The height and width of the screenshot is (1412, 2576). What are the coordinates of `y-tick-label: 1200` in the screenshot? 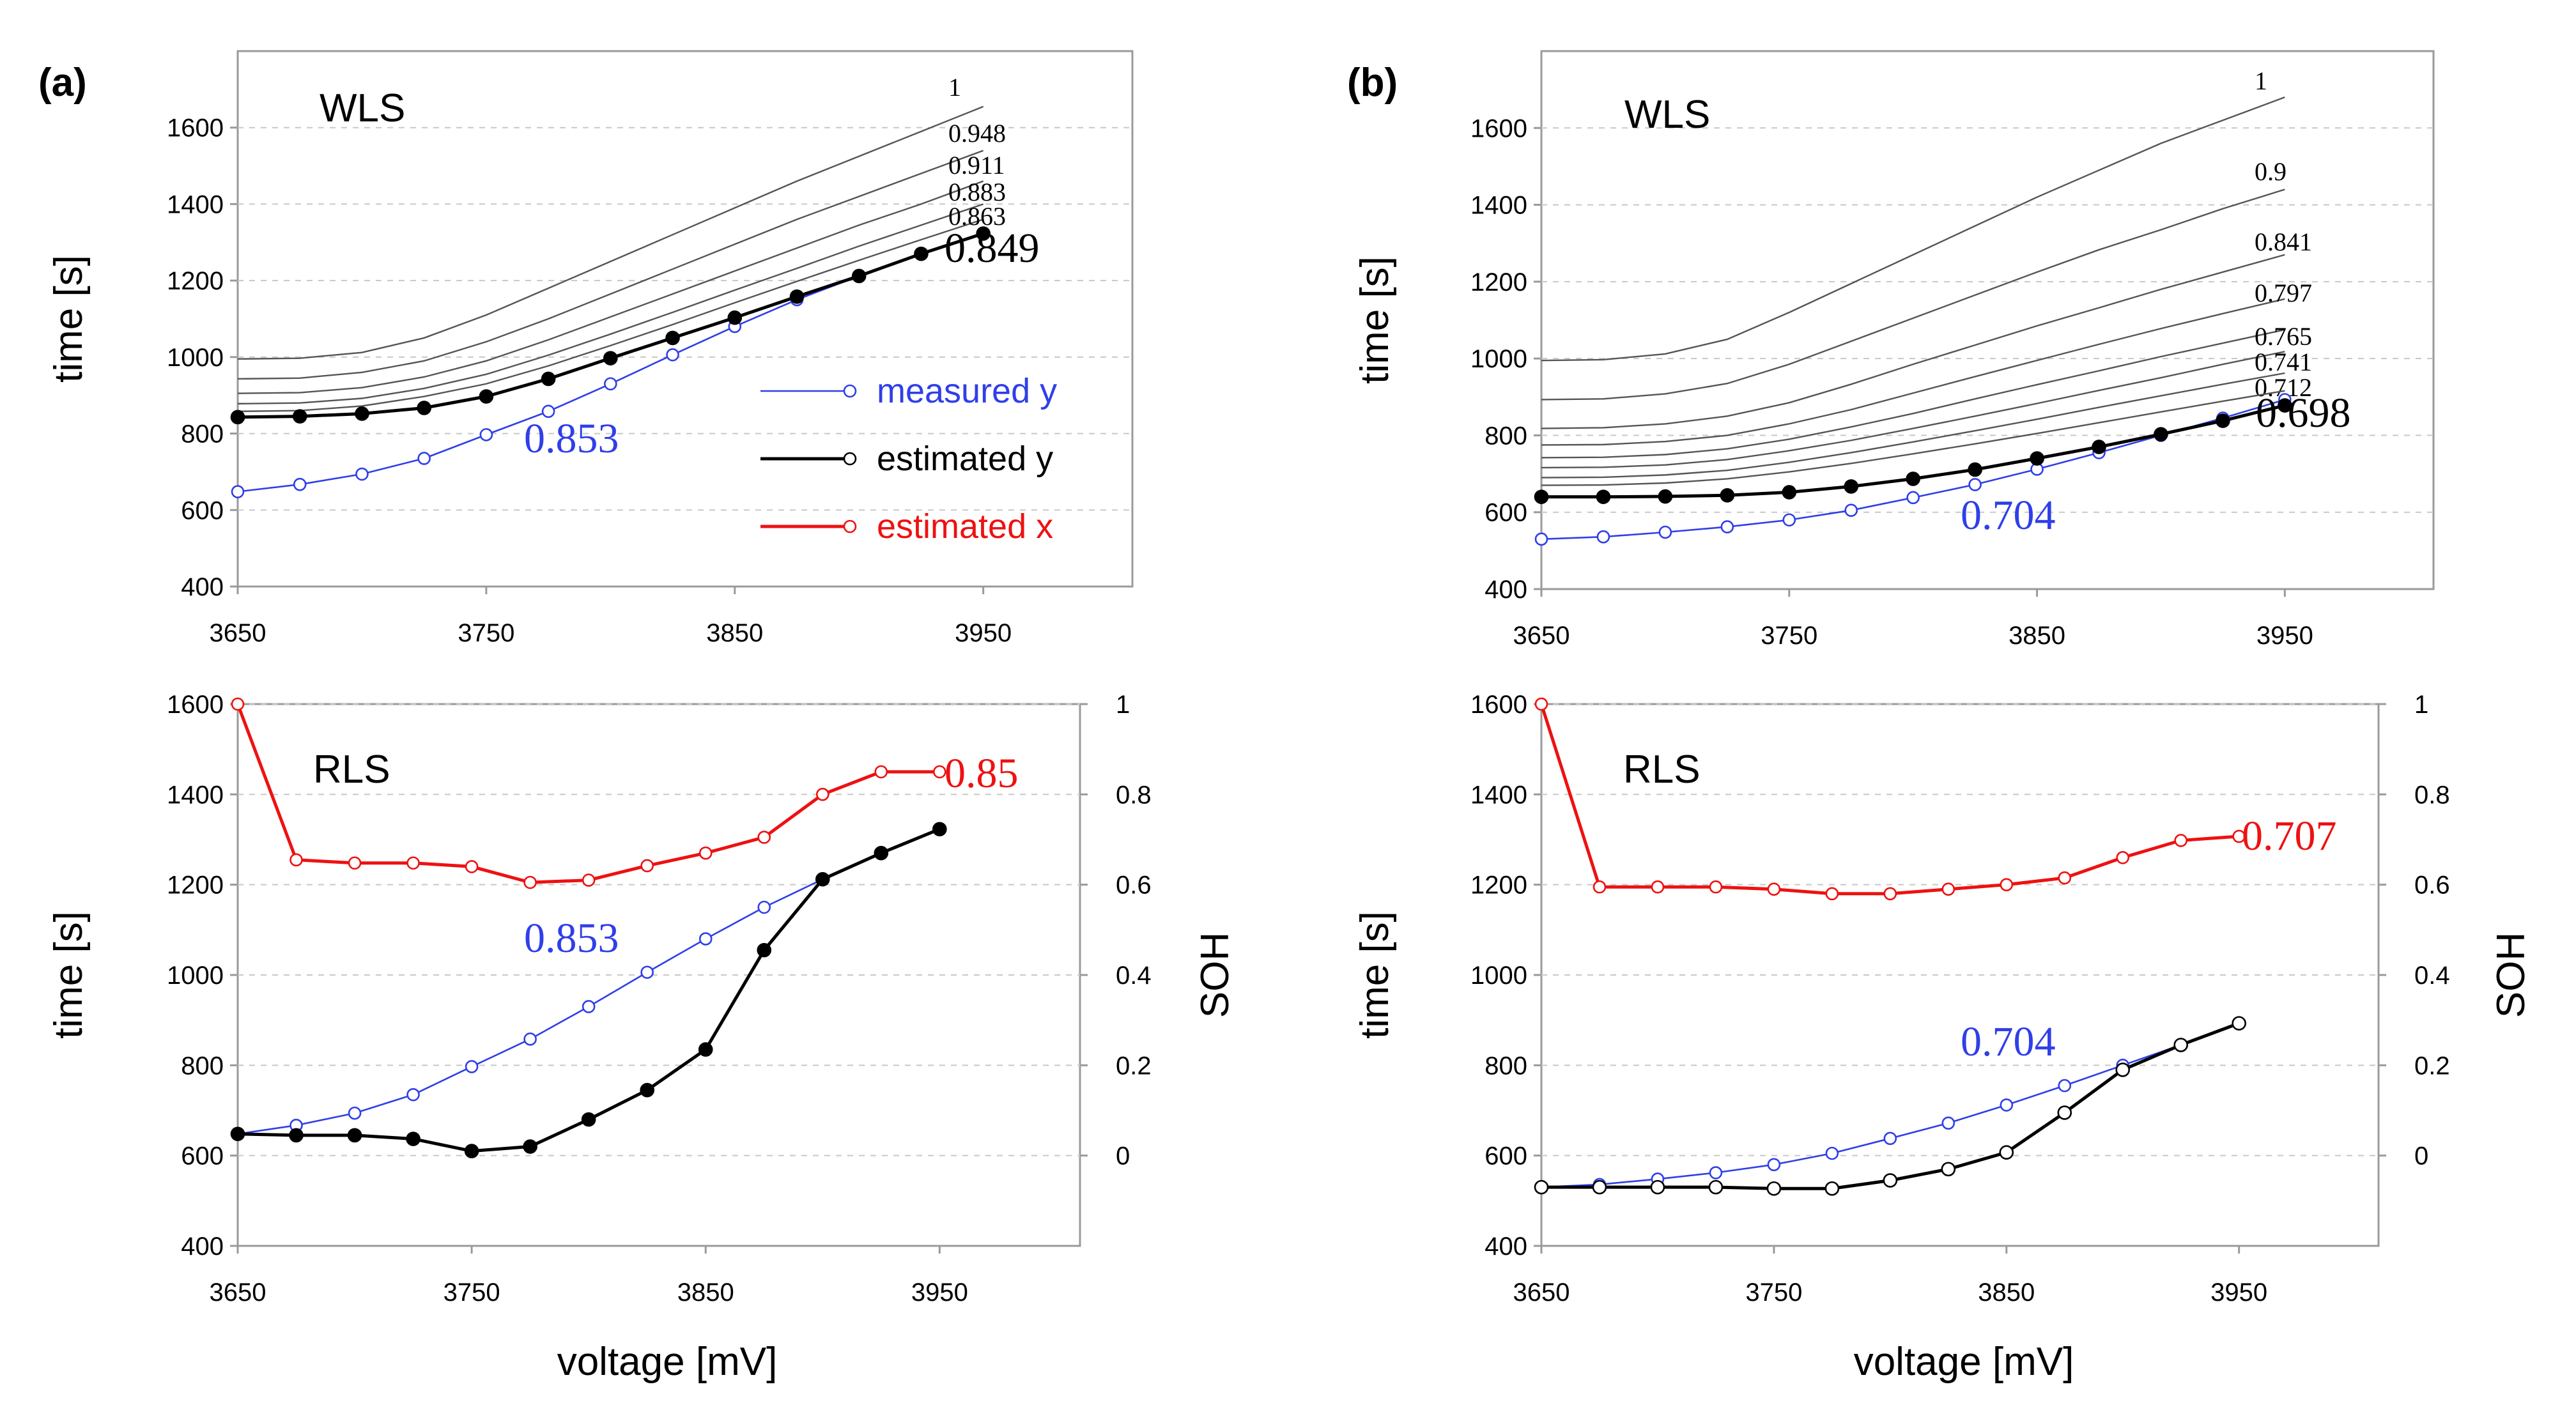 It's located at (195, 885).